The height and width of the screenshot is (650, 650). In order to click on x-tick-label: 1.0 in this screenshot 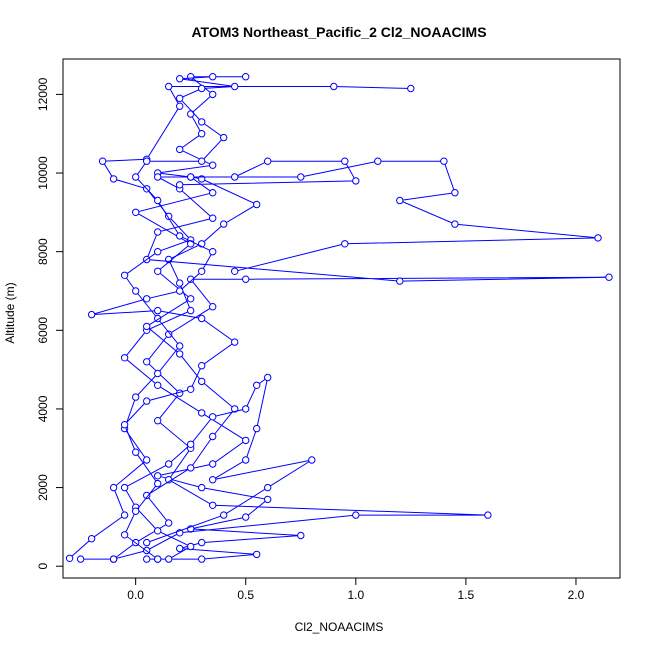, I will do `click(355, 595)`.